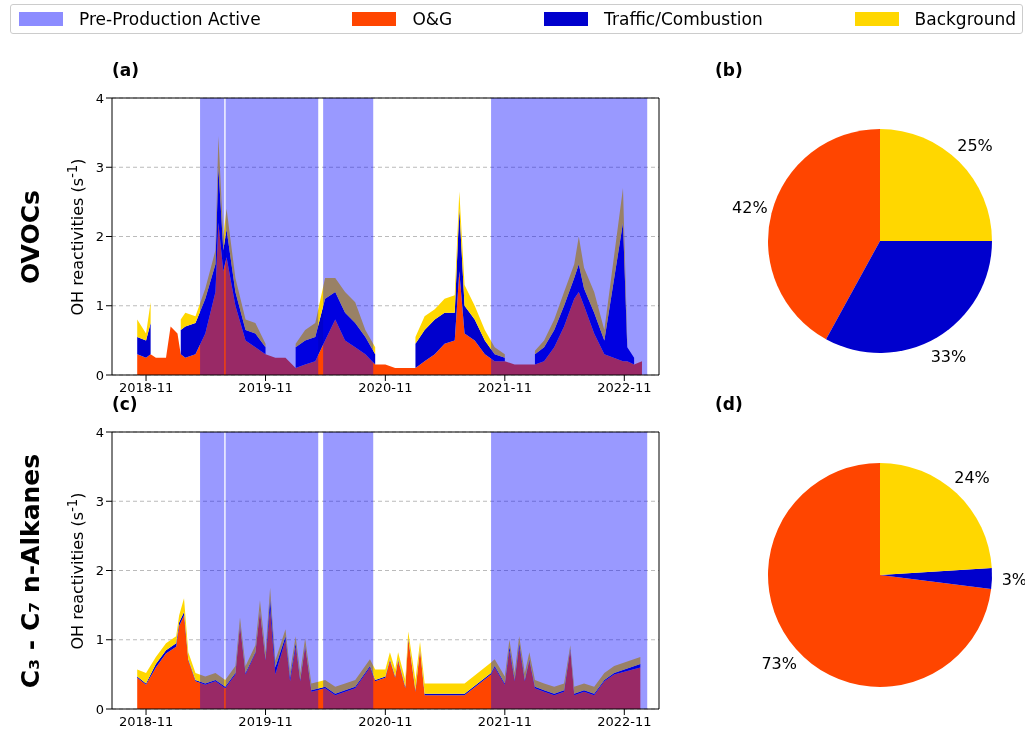 The width and height of the screenshot is (1025, 733). I want to click on data-label: 33%, so click(948, 357).